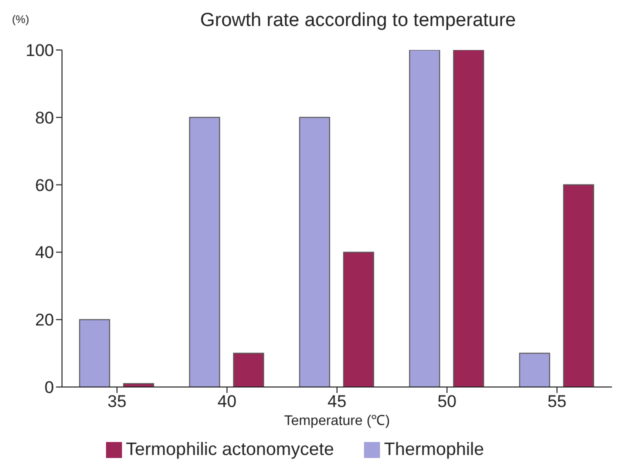 The height and width of the screenshot is (472, 628). Describe the element at coordinates (434, 449) in the screenshot. I see `legend-label: Thermophile` at that location.